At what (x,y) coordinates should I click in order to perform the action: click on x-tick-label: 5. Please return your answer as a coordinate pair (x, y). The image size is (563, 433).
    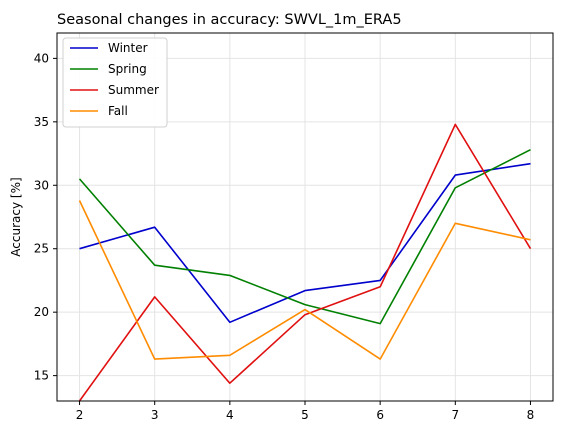
    Looking at the image, I should click on (305, 415).